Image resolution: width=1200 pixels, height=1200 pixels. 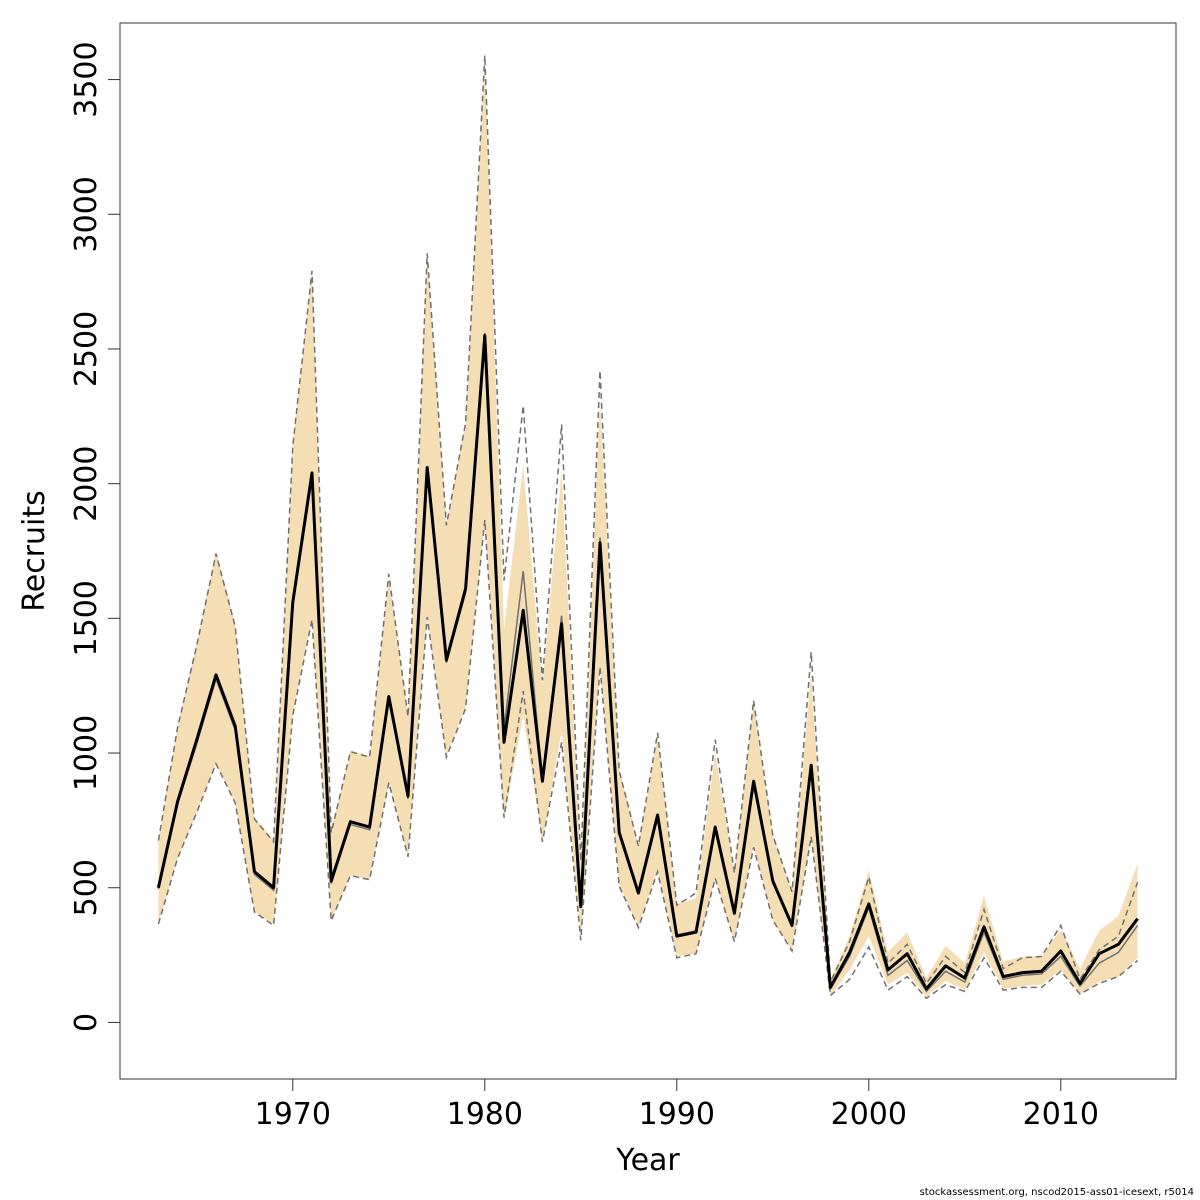 What do you see at coordinates (86, 887) in the screenshot?
I see `y-tick-label: 500` at bounding box center [86, 887].